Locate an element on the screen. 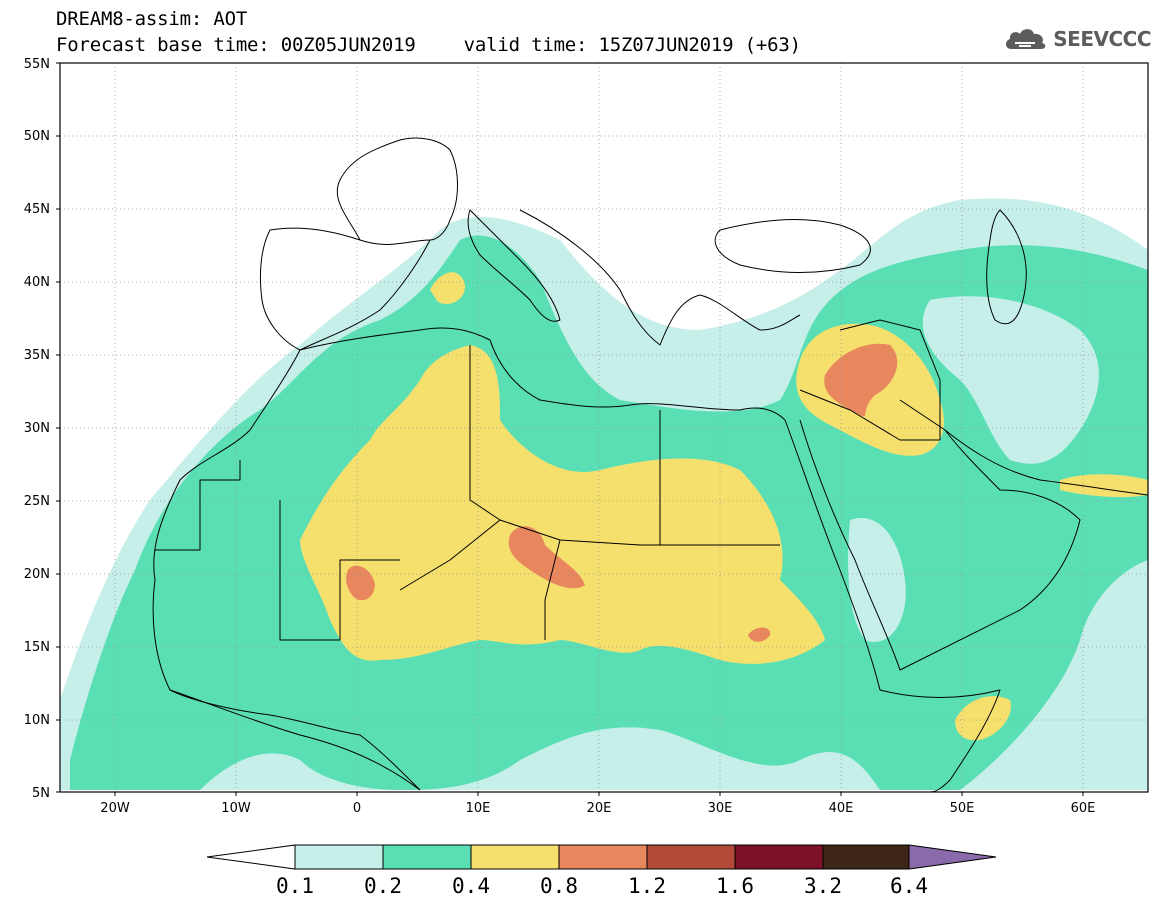 This screenshot has width=1165, height=905. lon-label: 10E is located at coordinates (478, 808).